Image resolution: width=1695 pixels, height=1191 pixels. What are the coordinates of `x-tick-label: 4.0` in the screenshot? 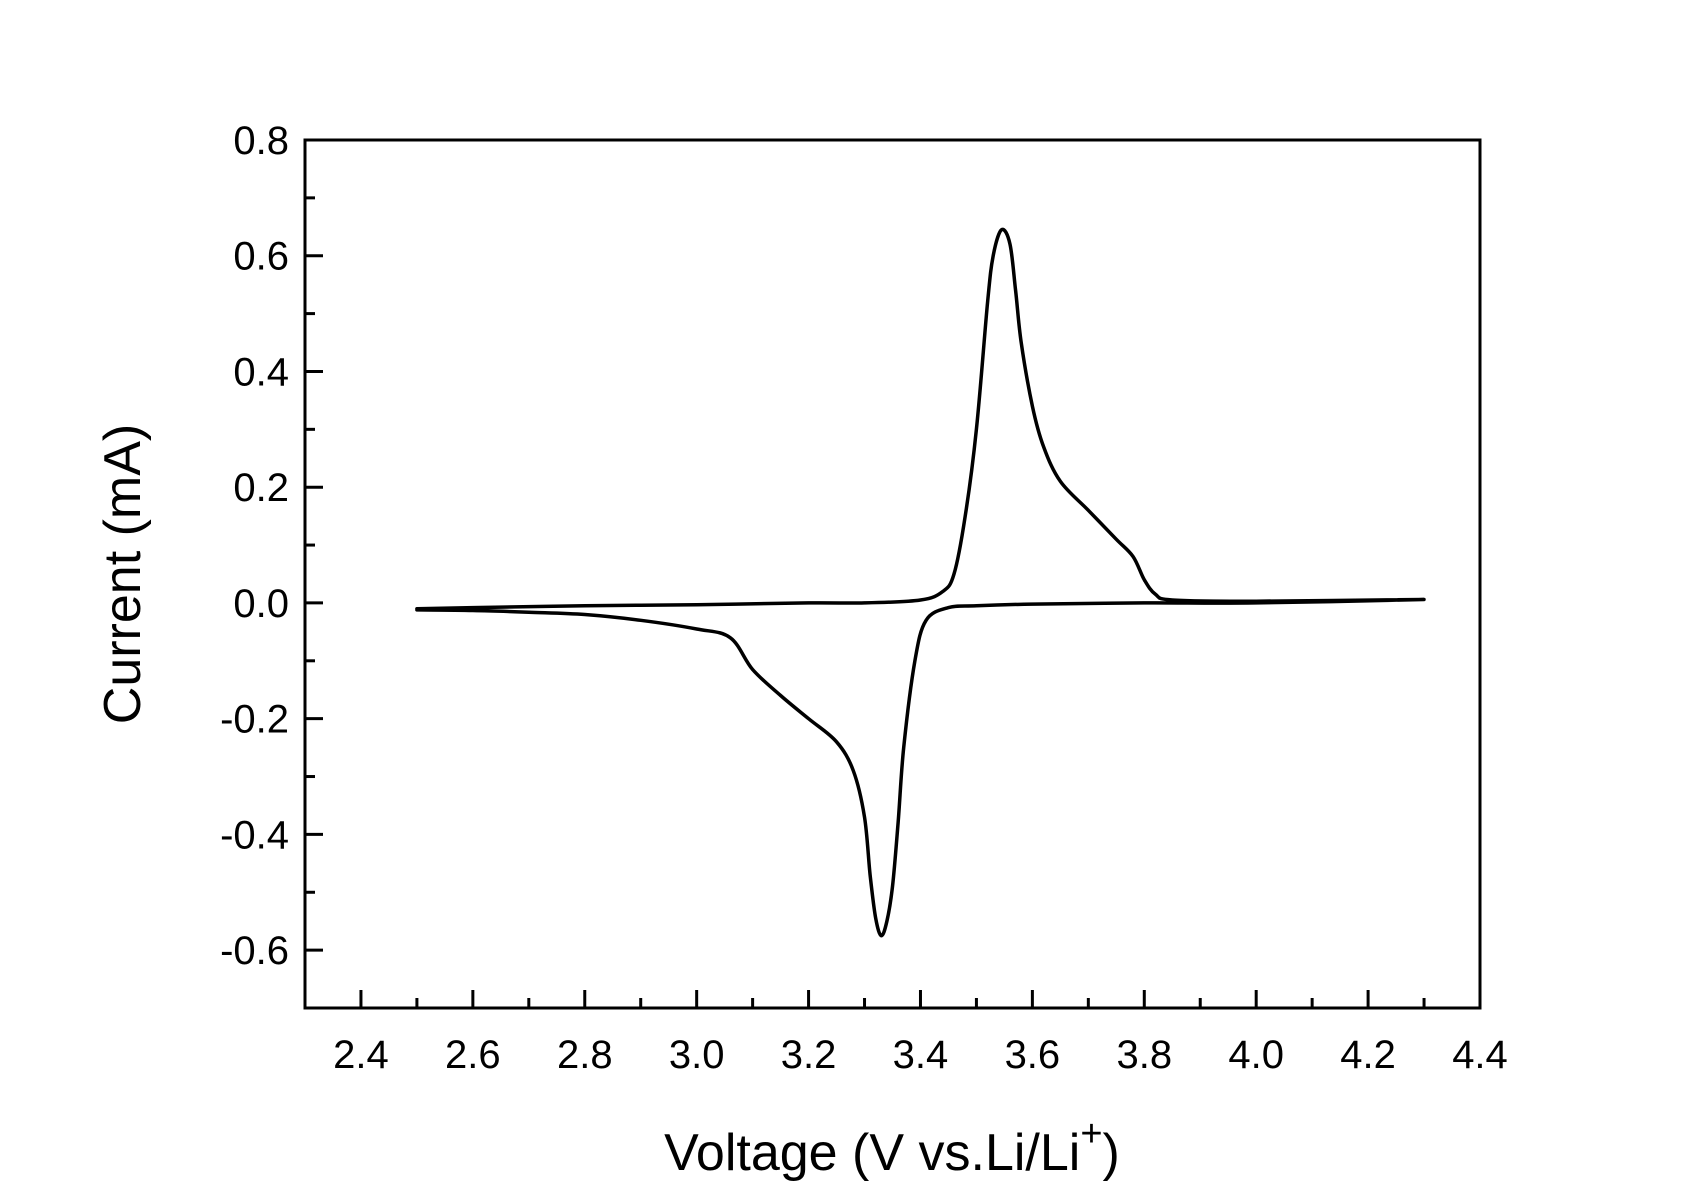 It's located at (1256, 1055).